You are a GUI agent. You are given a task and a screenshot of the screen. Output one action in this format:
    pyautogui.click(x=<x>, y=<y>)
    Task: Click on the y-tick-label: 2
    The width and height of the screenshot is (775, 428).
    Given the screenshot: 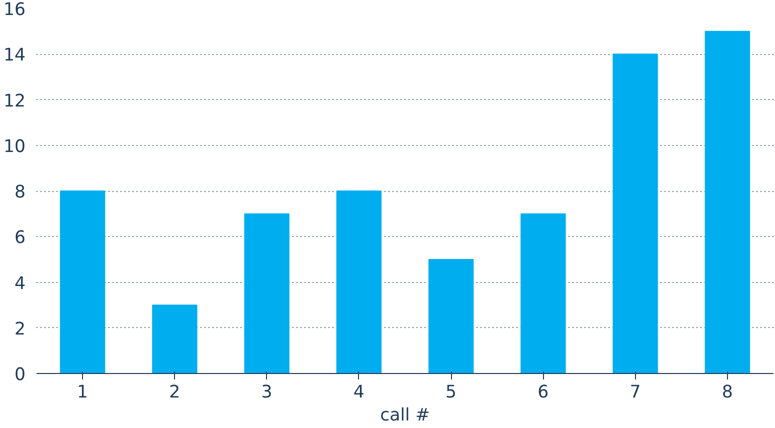 What is the action you would take?
    pyautogui.click(x=20, y=329)
    